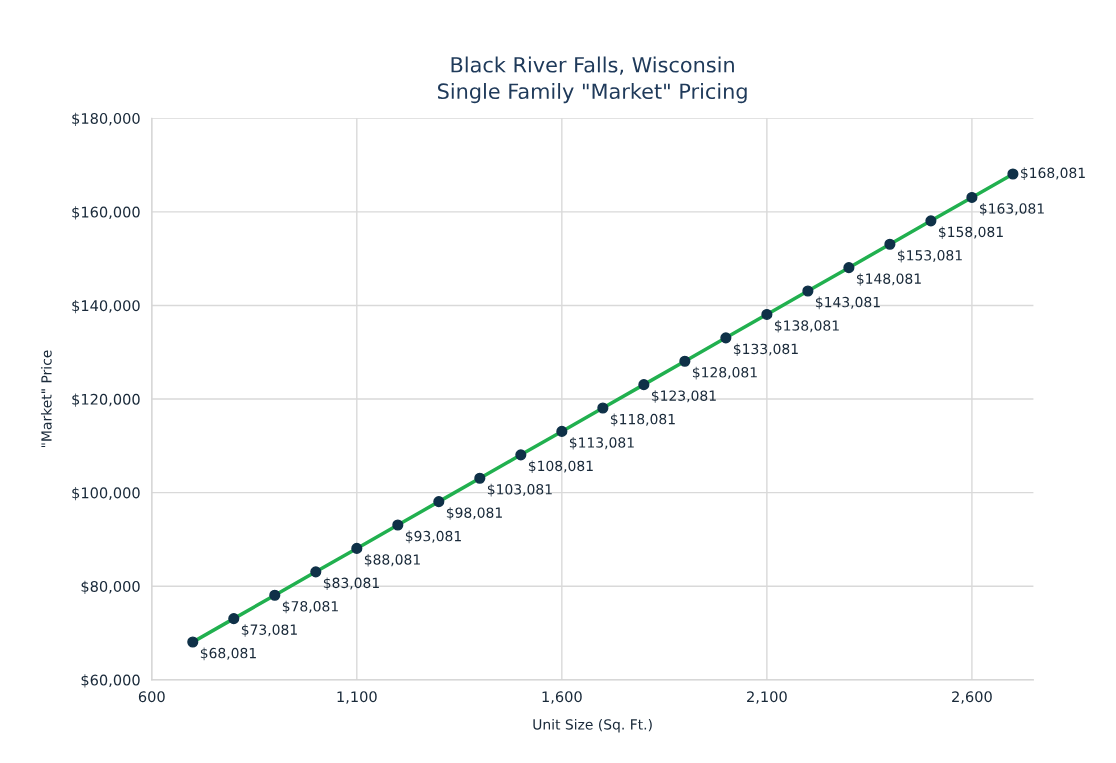  What do you see at coordinates (642, 420) in the screenshot?
I see `data-label: $118,081` at bounding box center [642, 420].